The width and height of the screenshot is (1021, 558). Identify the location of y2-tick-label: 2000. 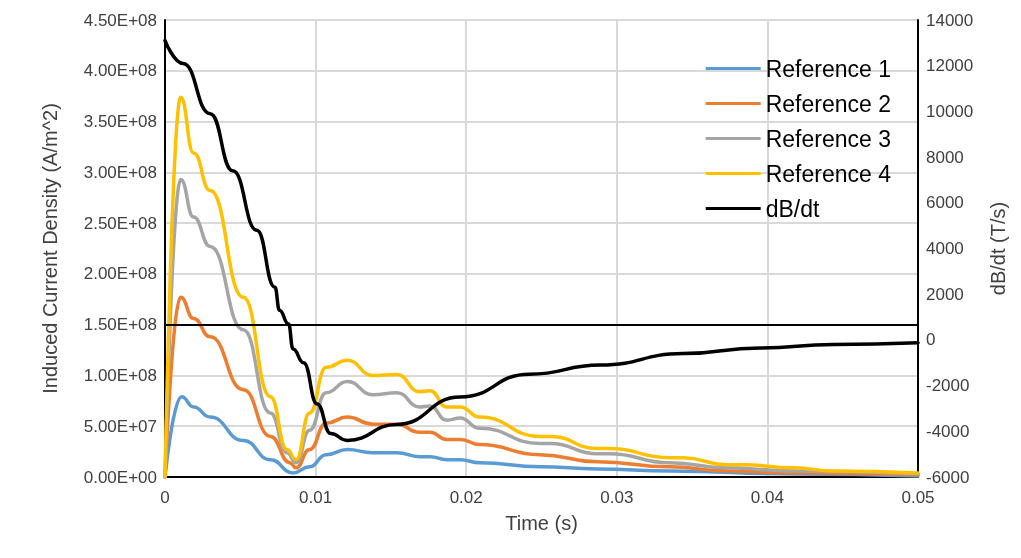
(945, 294).